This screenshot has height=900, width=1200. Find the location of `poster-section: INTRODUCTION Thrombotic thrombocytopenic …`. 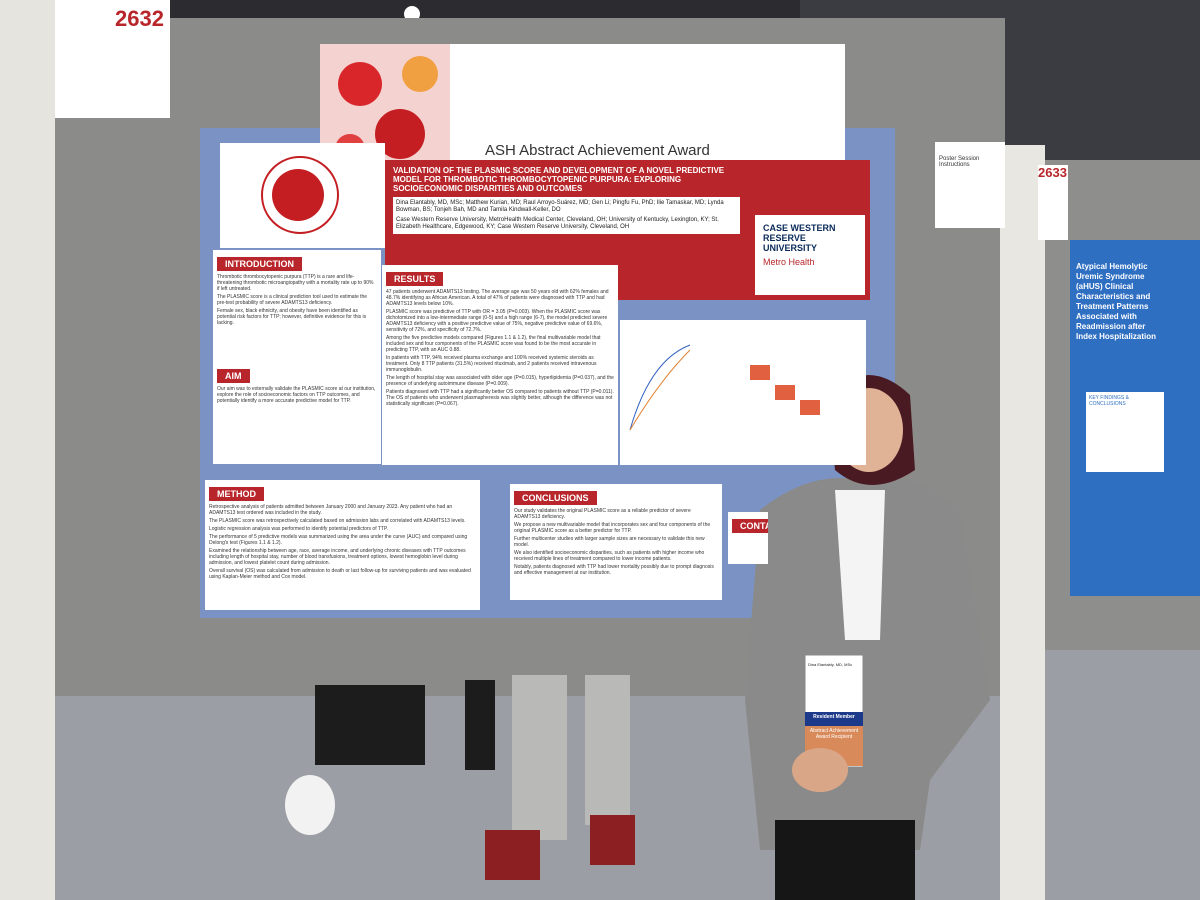

poster-section: INTRODUCTION Thrombotic thrombocytopenic … is located at coordinates (297, 306).